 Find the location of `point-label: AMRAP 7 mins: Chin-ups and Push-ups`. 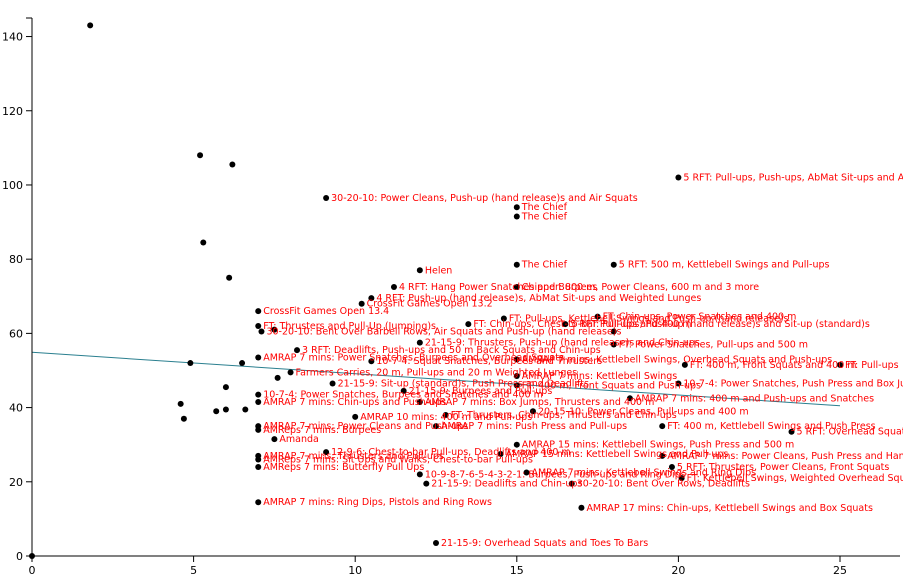

point-label: AMRAP 7 mins: Chin-ups and Push-ups is located at coordinates (354, 402).